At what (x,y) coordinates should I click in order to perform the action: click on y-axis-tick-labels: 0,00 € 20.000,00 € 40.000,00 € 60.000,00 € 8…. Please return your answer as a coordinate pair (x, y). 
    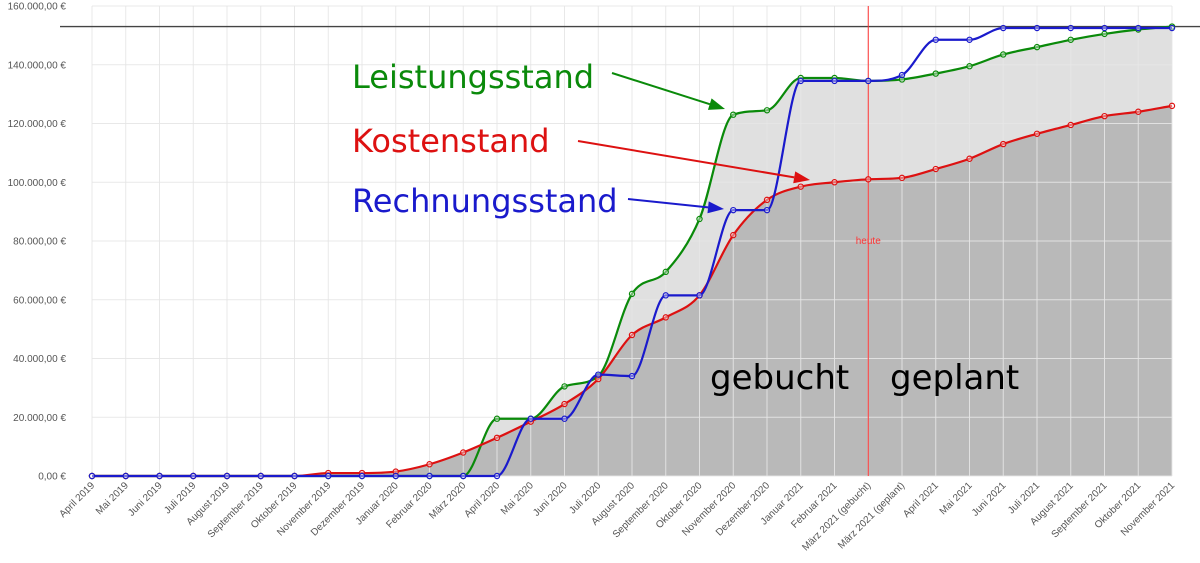
    Looking at the image, I should click on (37, 242).